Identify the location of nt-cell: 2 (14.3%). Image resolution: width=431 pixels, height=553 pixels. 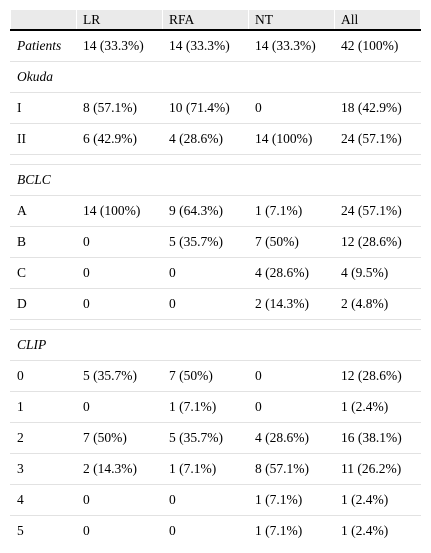
(291, 304).